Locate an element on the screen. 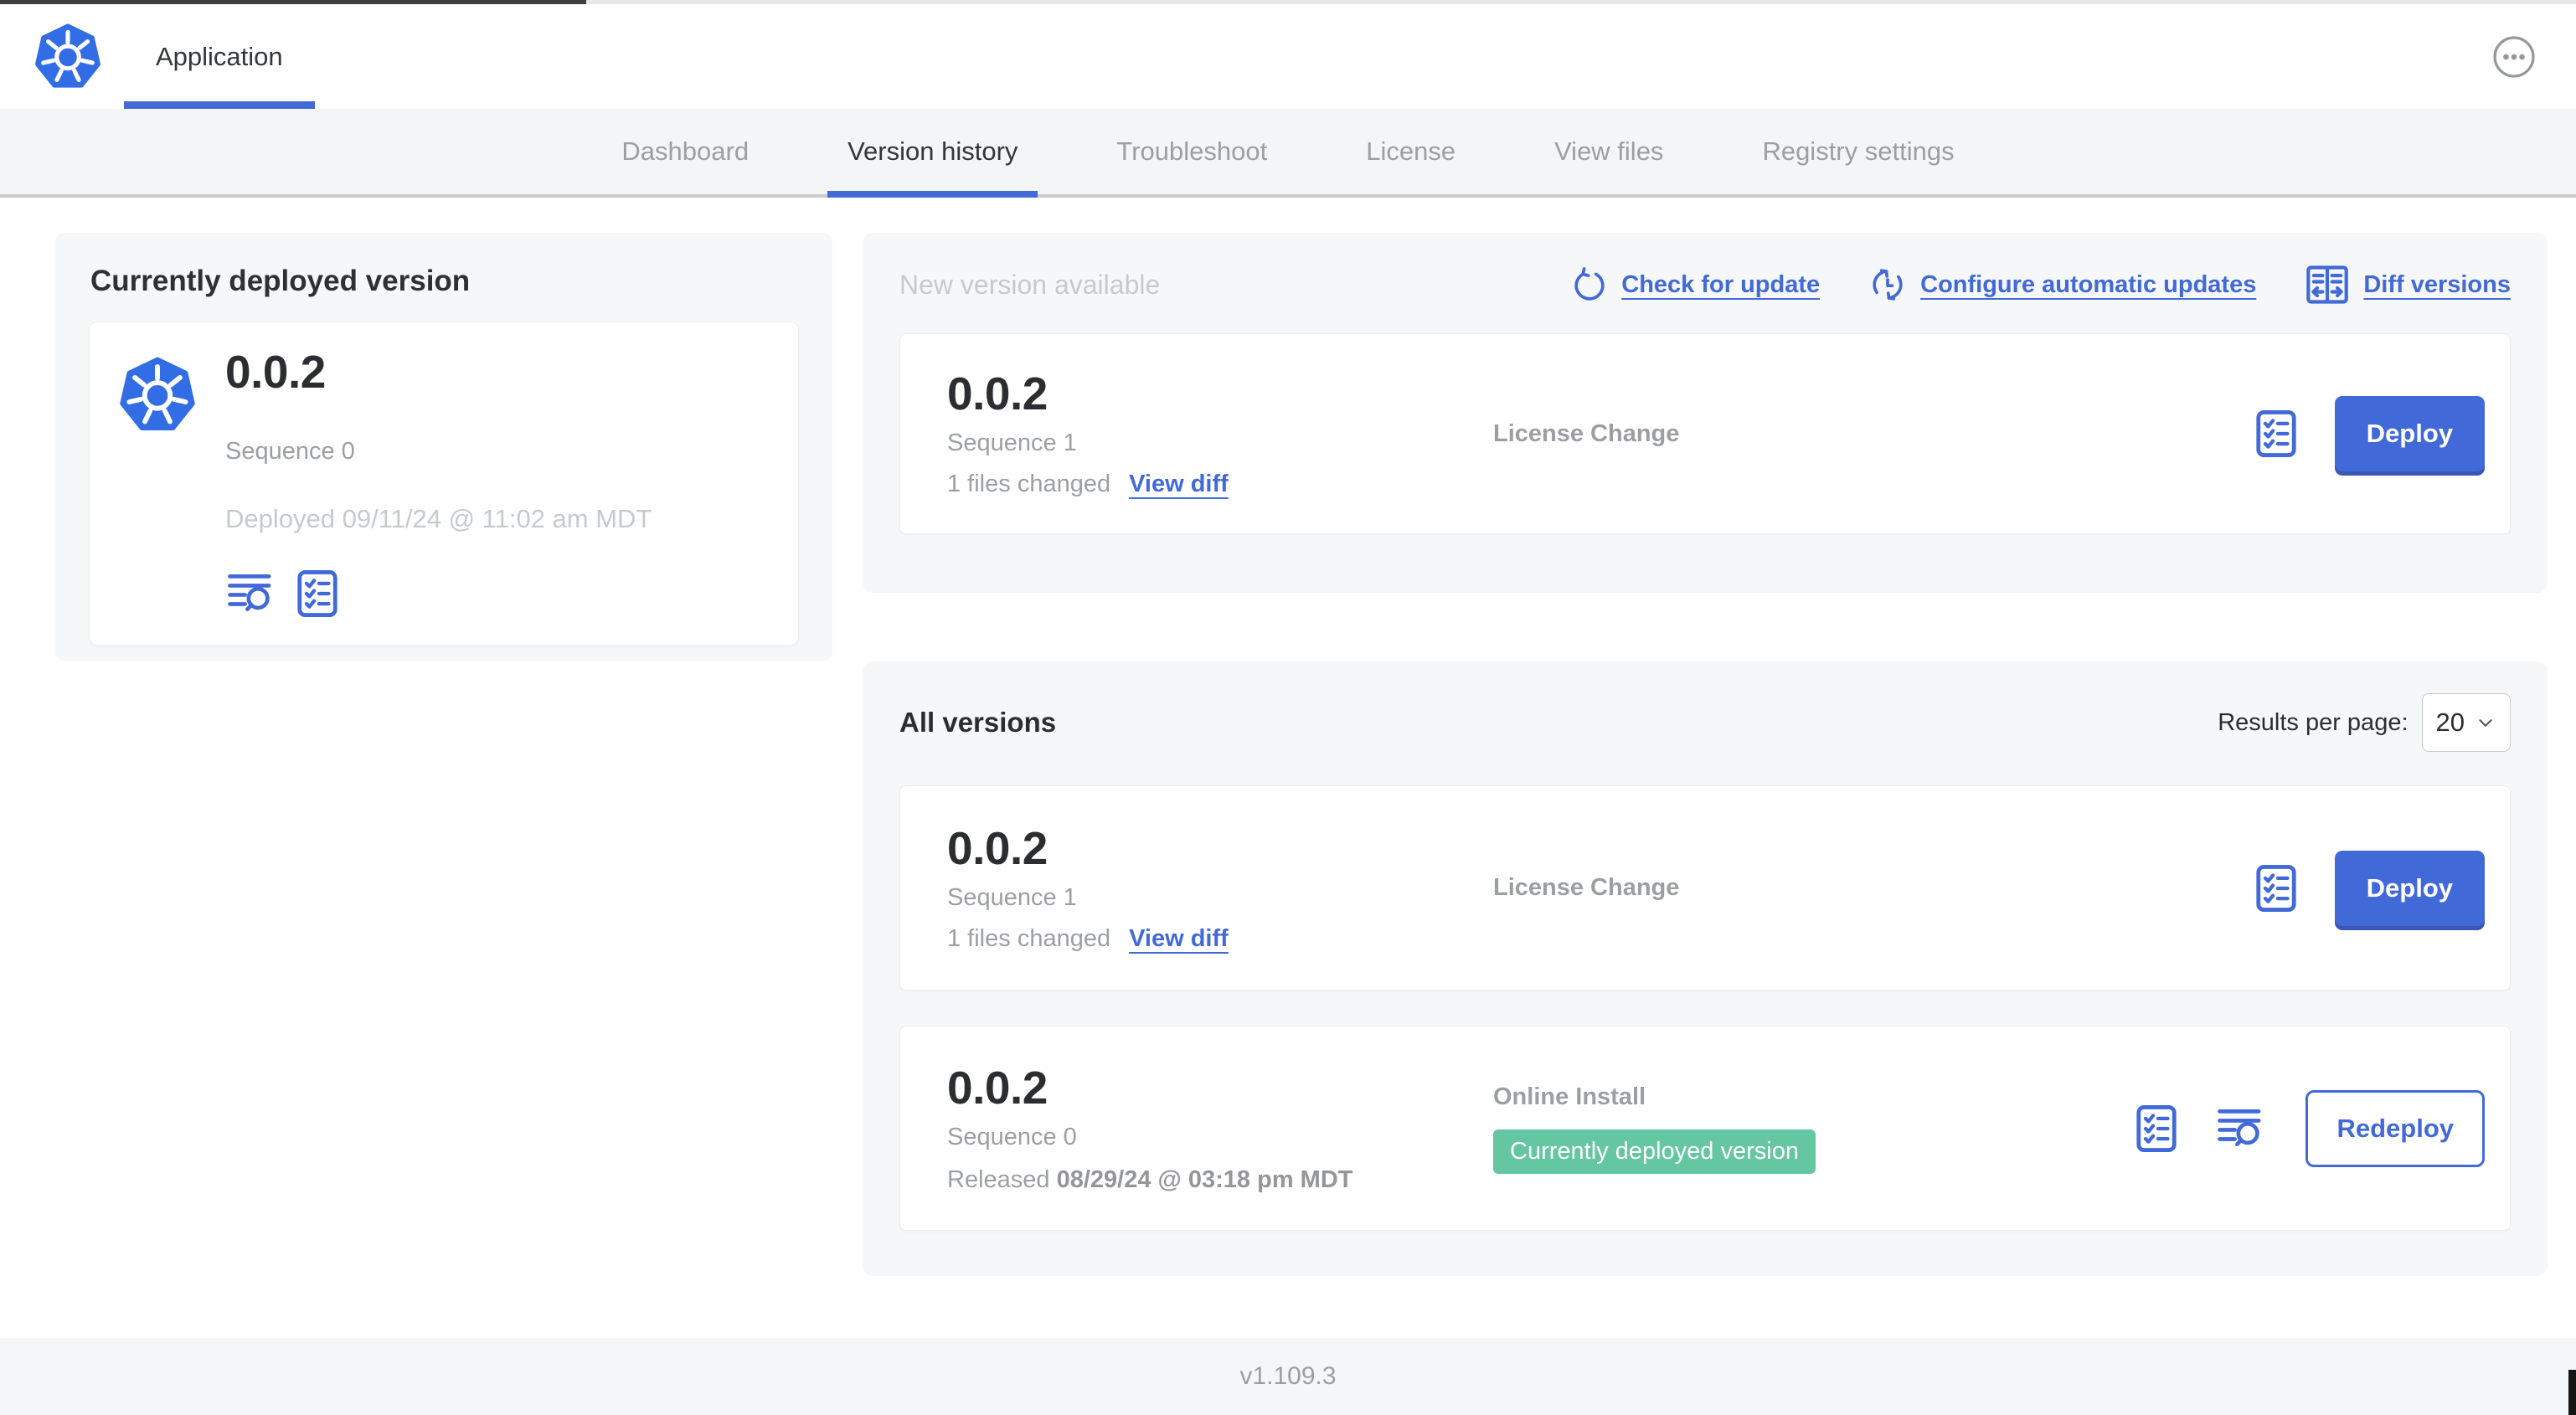  deploy-logs-button is located at coordinates (2242, 1128).